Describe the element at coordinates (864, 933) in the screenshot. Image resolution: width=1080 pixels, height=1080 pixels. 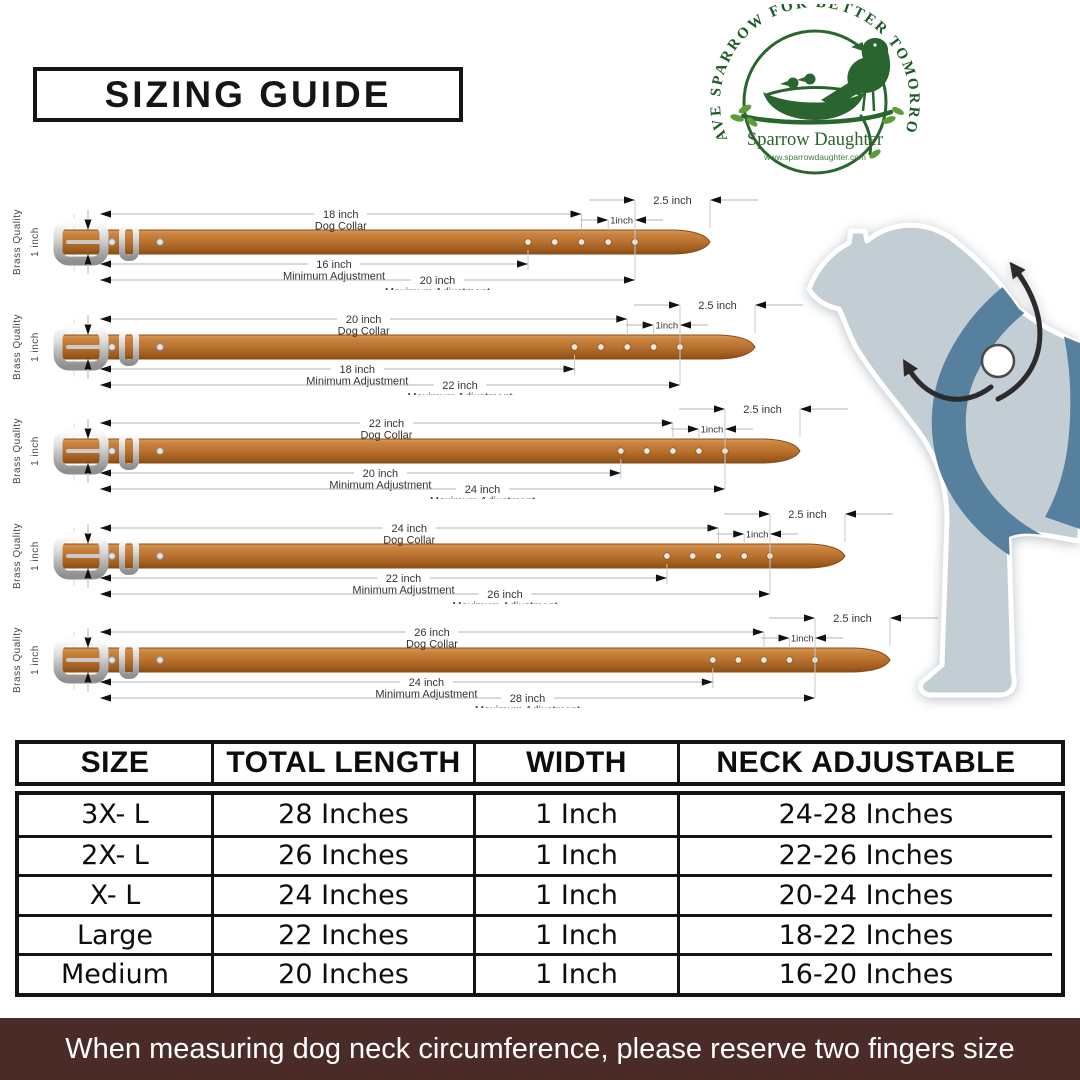
I see `table-cell: 18-22 Inches` at that location.